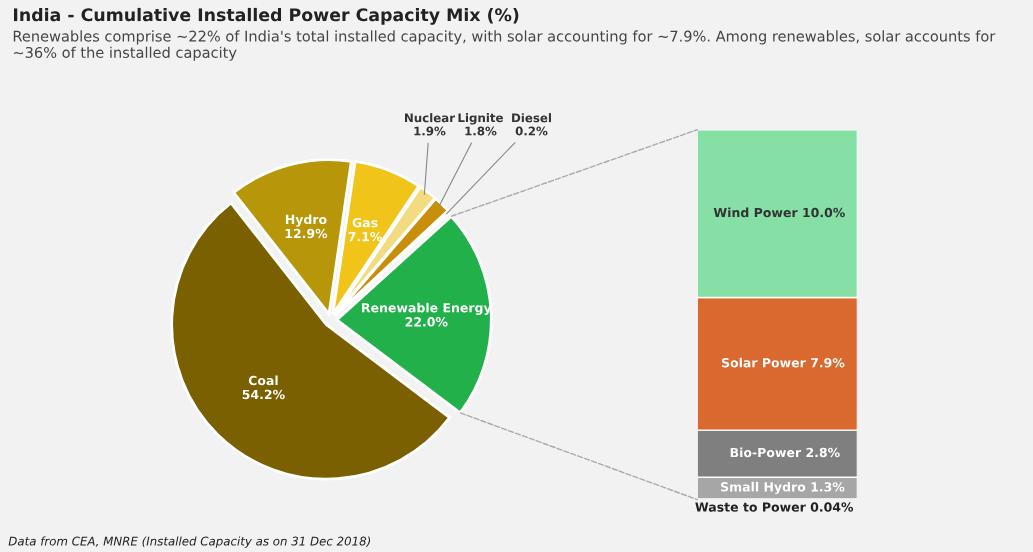  Describe the element at coordinates (263, 380) in the screenshot. I see `slice-label: Coal` at that location.